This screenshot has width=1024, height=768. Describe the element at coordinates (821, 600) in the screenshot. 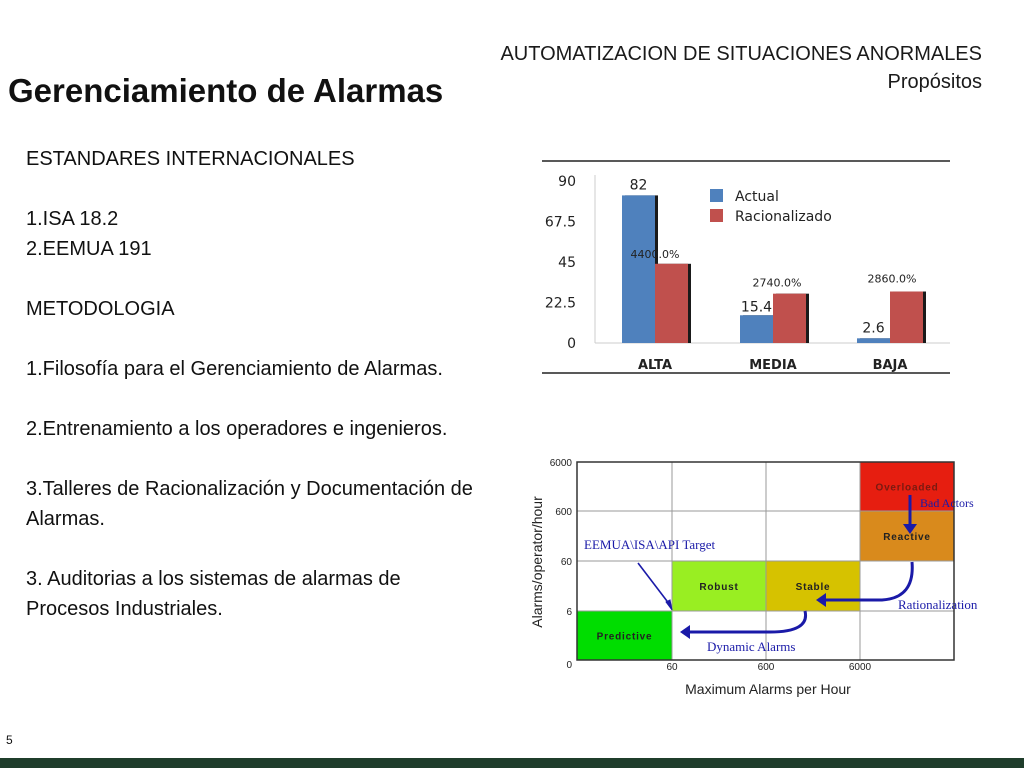

I see `rationalization-arrow-head` at that location.